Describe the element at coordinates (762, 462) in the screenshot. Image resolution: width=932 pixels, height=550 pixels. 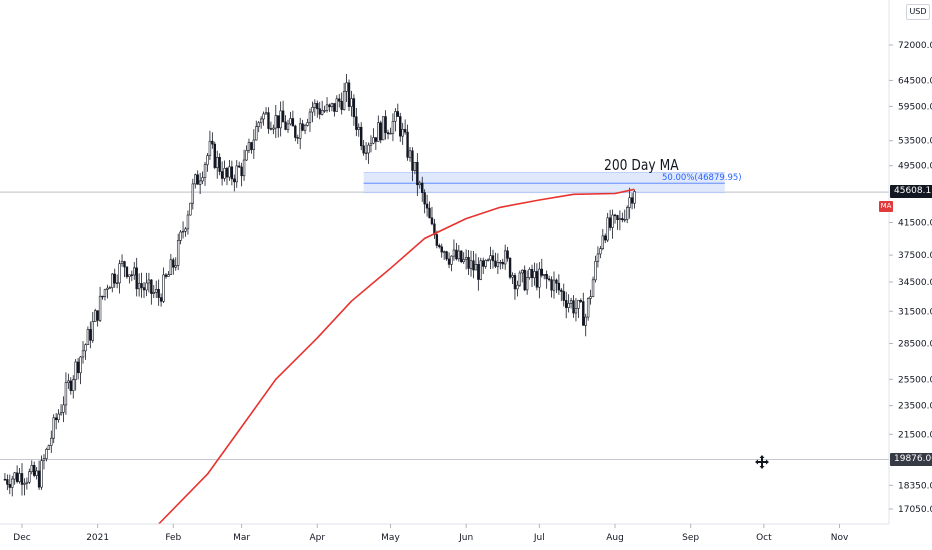
I see `crosshair-move-icon` at that location.